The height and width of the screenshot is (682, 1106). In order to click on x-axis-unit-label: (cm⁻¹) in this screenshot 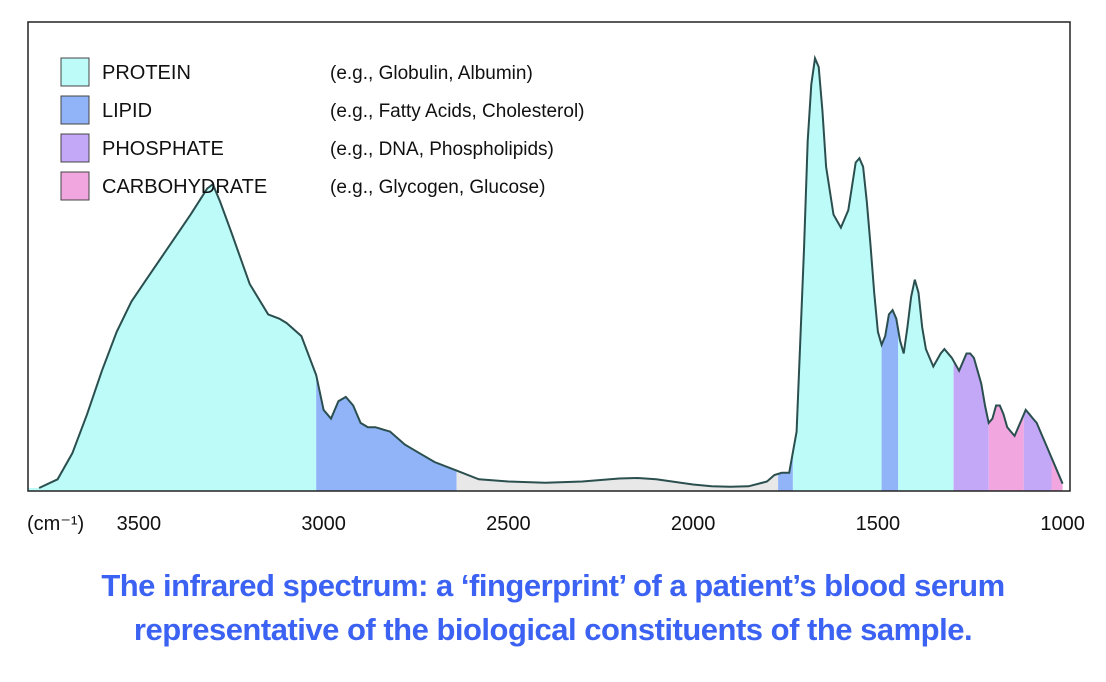, I will do `click(55, 524)`.